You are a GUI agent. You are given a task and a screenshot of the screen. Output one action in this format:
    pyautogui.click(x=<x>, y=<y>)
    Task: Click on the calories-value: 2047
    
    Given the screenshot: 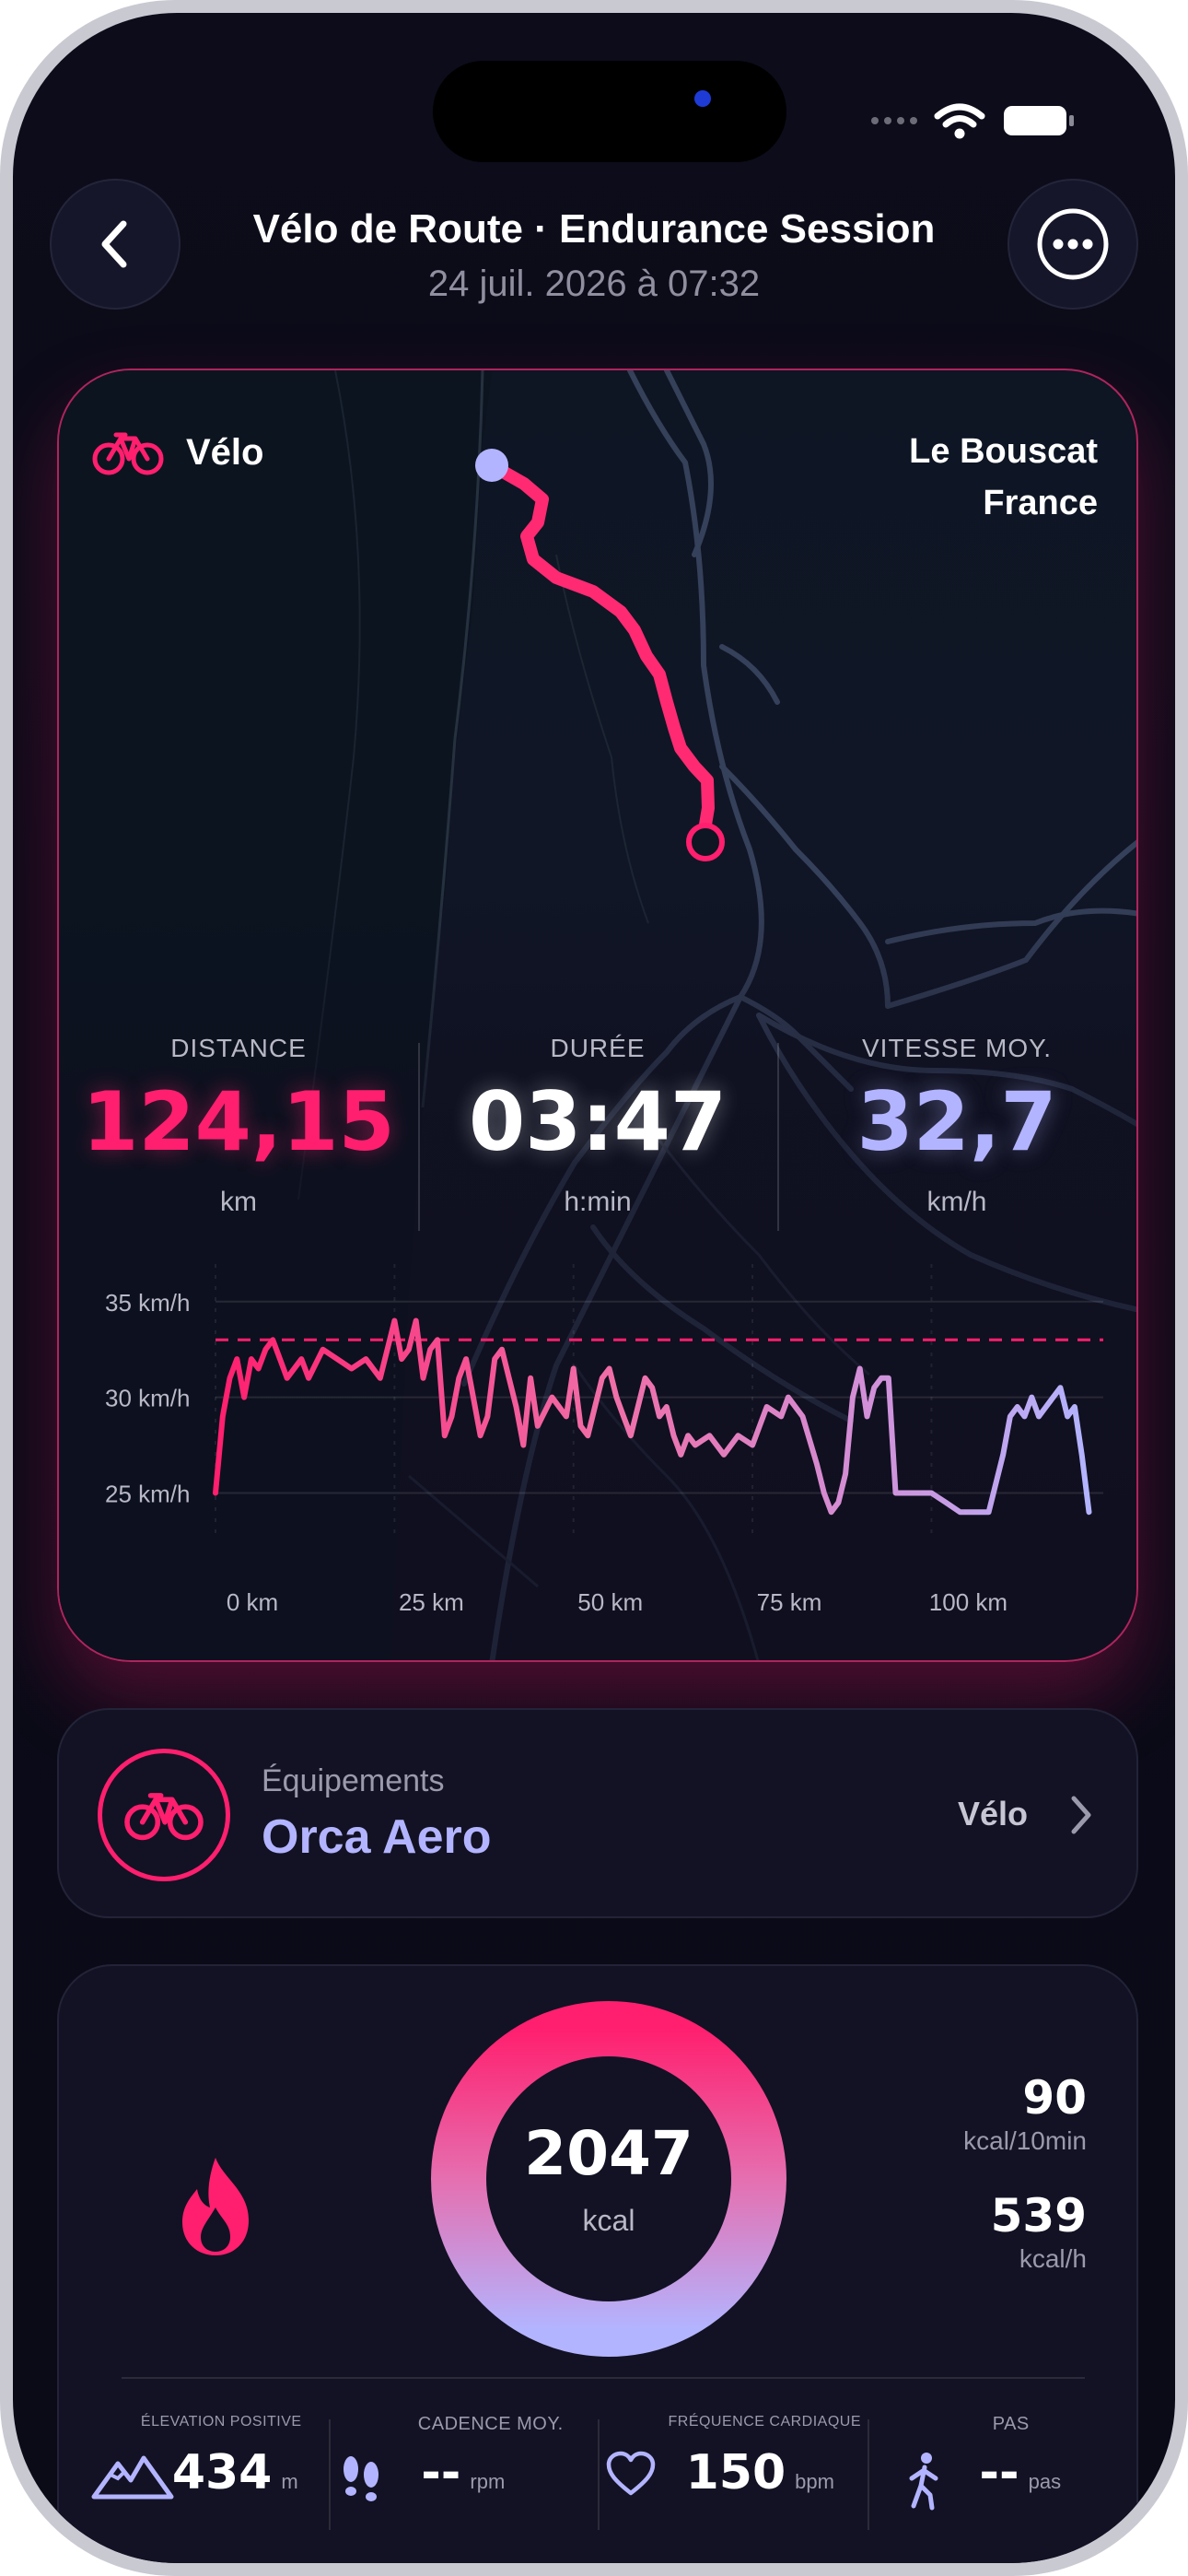 What is the action you would take?
    pyautogui.click(x=608, y=2153)
    